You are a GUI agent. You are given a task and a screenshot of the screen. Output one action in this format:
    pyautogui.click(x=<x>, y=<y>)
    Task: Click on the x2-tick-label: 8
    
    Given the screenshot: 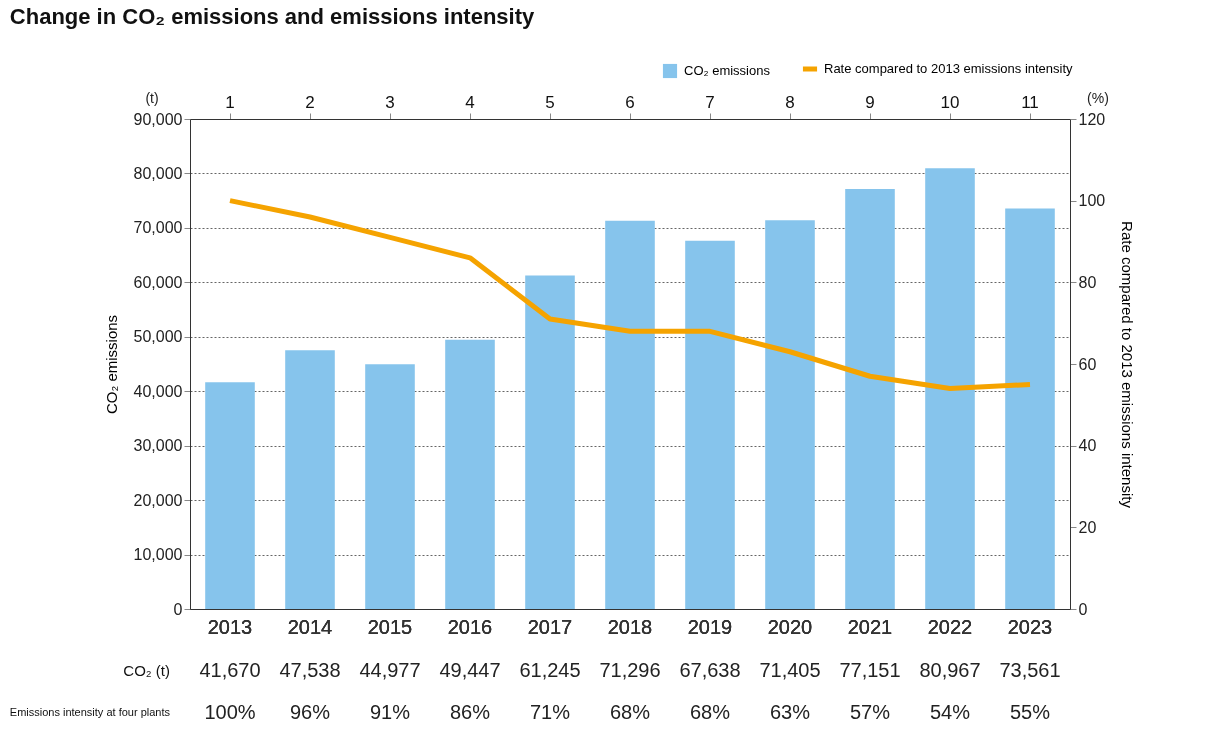 What is the action you would take?
    pyautogui.click(x=790, y=102)
    